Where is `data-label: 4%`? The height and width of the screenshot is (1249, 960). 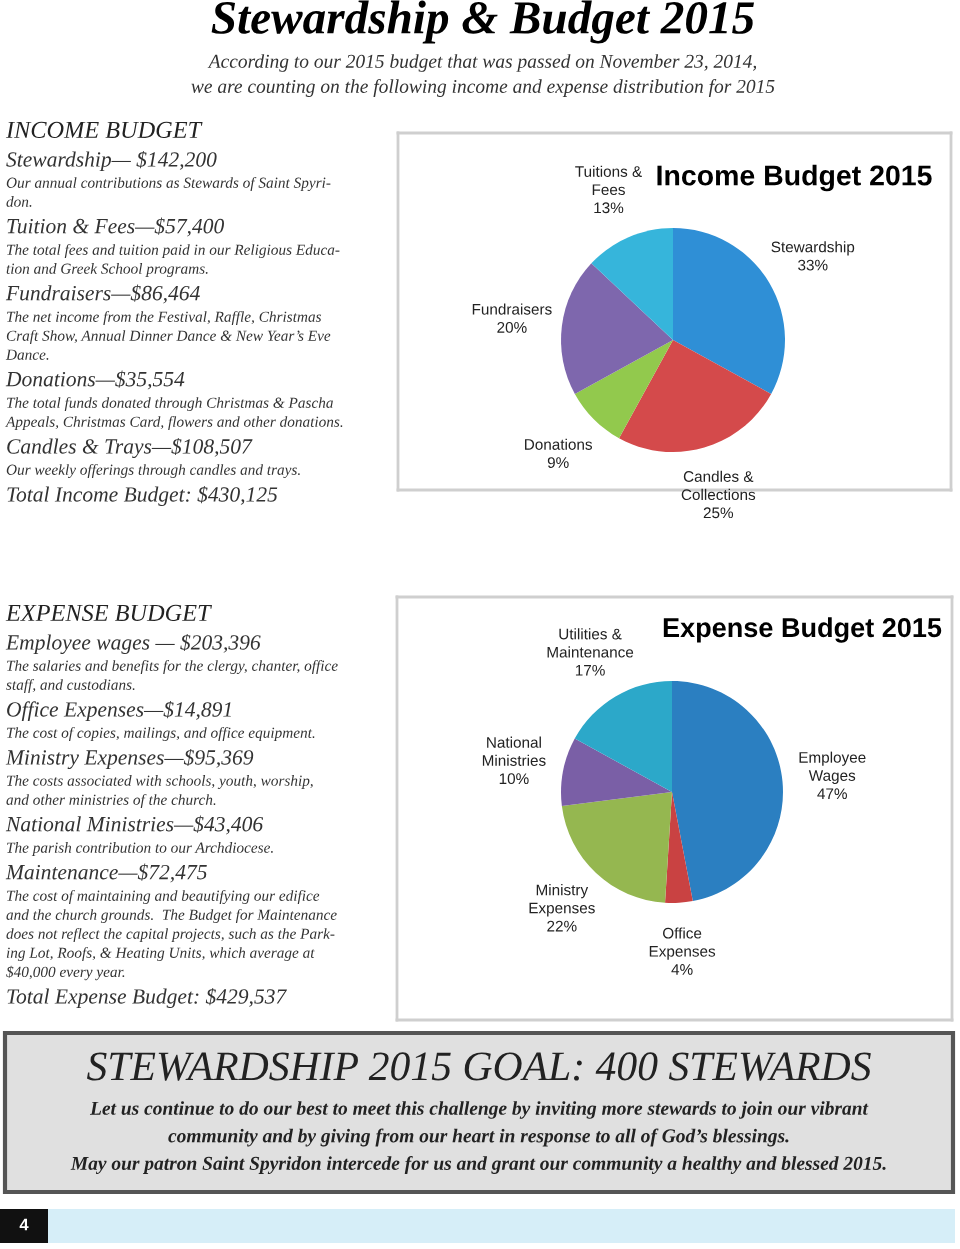
data-label: 4% is located at coordinates (682, 969).